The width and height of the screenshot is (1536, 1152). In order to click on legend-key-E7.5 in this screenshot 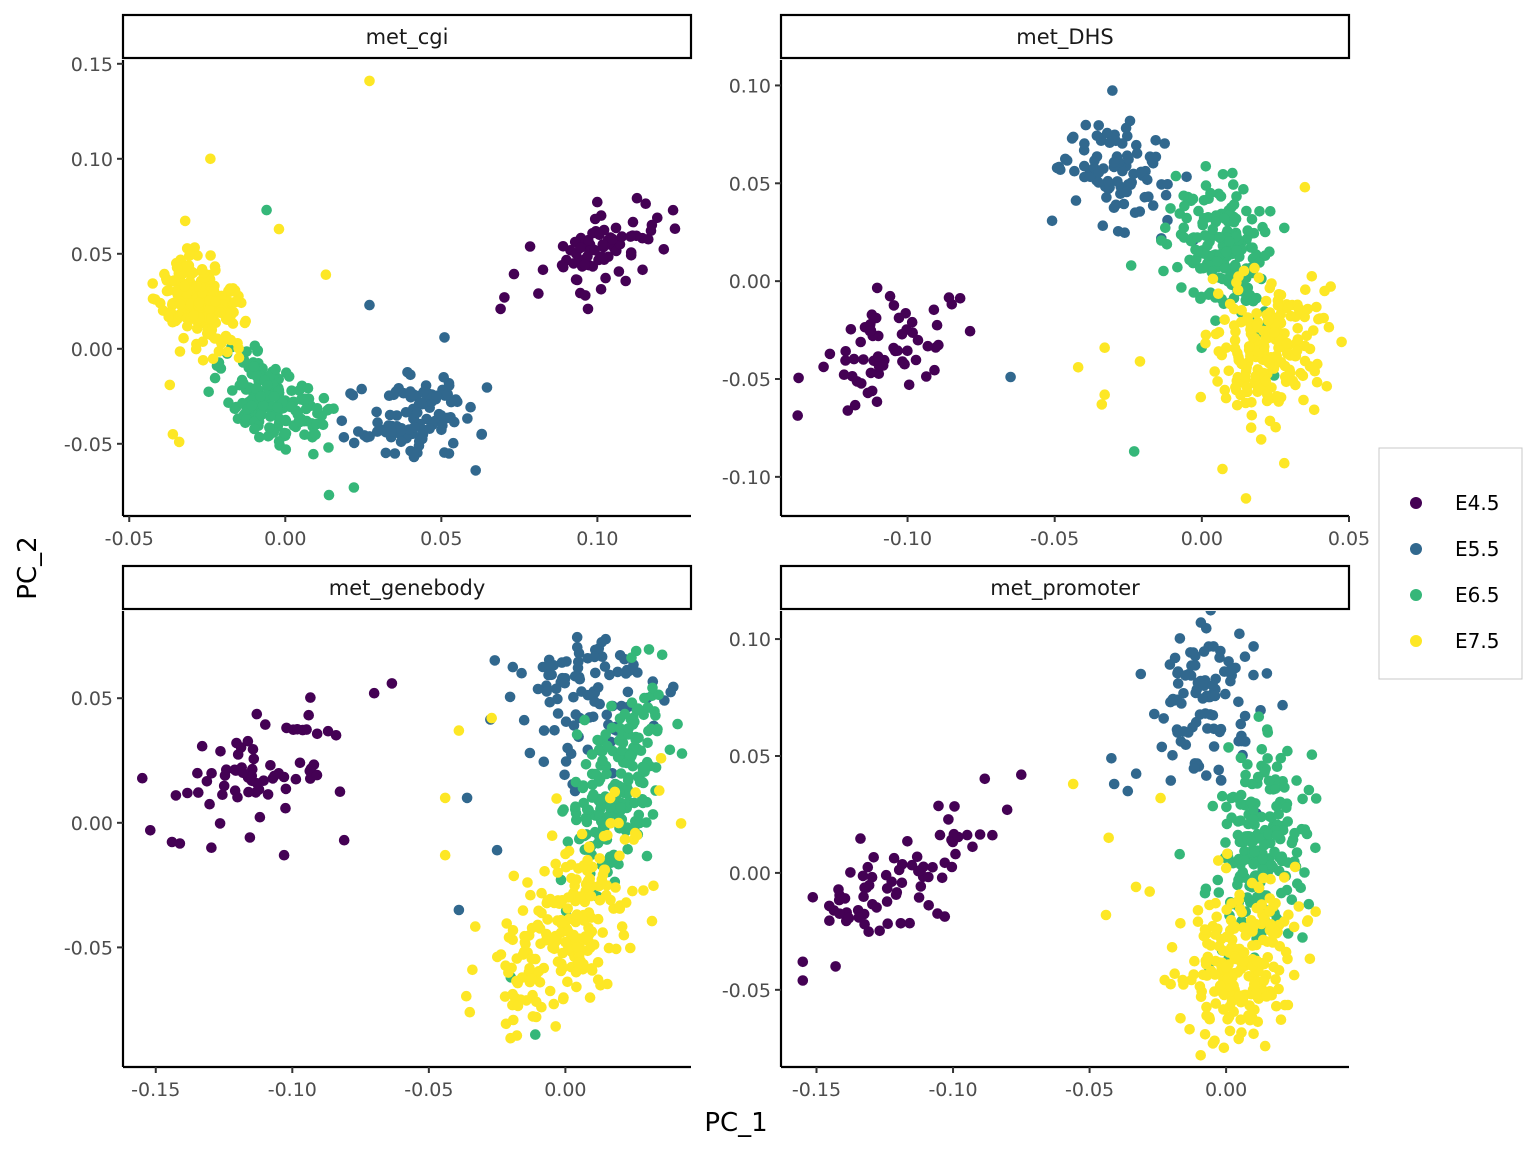, I will do `click(1416, 641)`.